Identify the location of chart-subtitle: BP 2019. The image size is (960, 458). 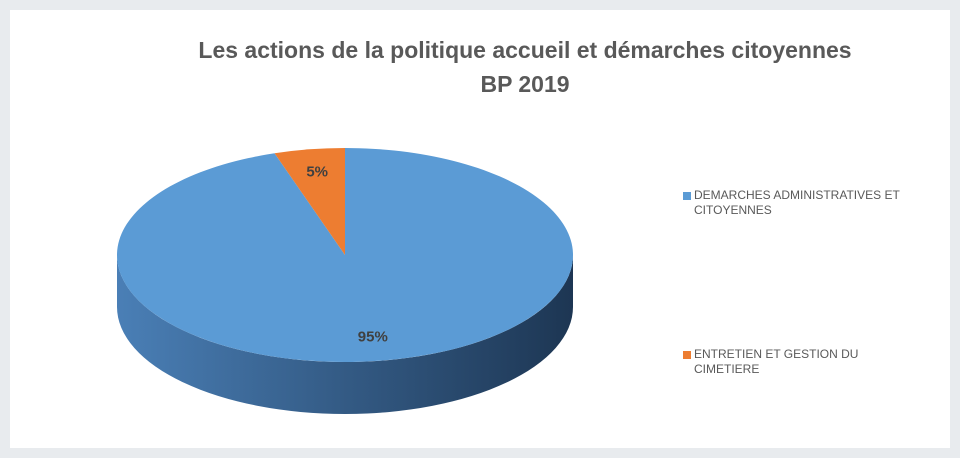
(524, 84).